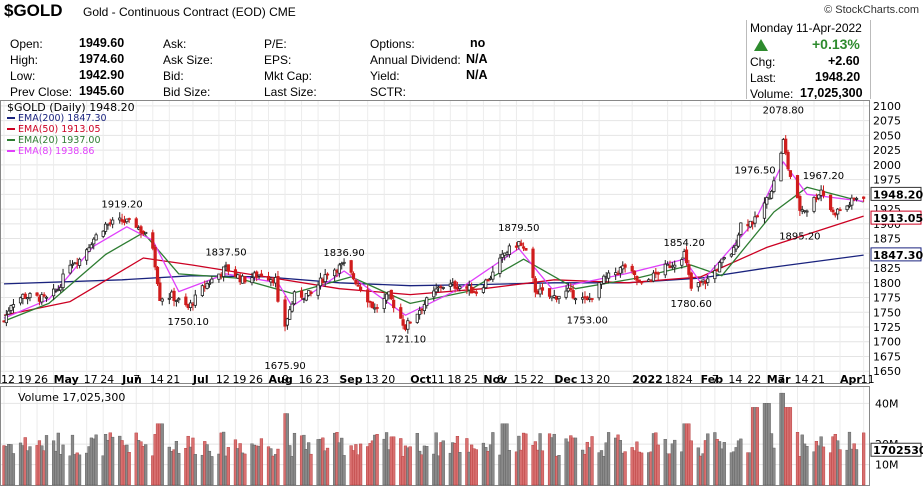 The image size is (923, 487). What do you see at coordinates (887, 150) in the screenshot?
I see `price-tick-label: 2025` at bounding box center [887, 150].